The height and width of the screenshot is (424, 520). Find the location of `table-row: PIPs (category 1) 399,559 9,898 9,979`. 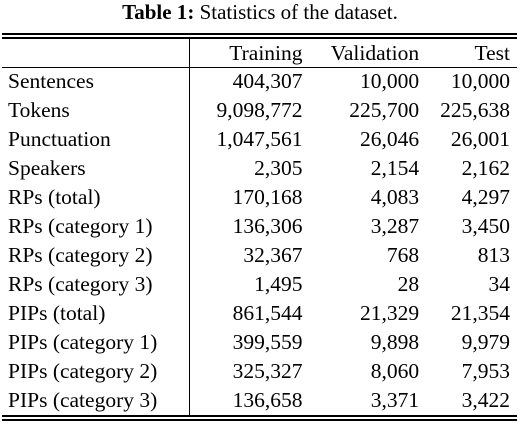

table-row: PIPs (category 1) 399,559 9,898 9,979 is located at coordinates (259, 342).